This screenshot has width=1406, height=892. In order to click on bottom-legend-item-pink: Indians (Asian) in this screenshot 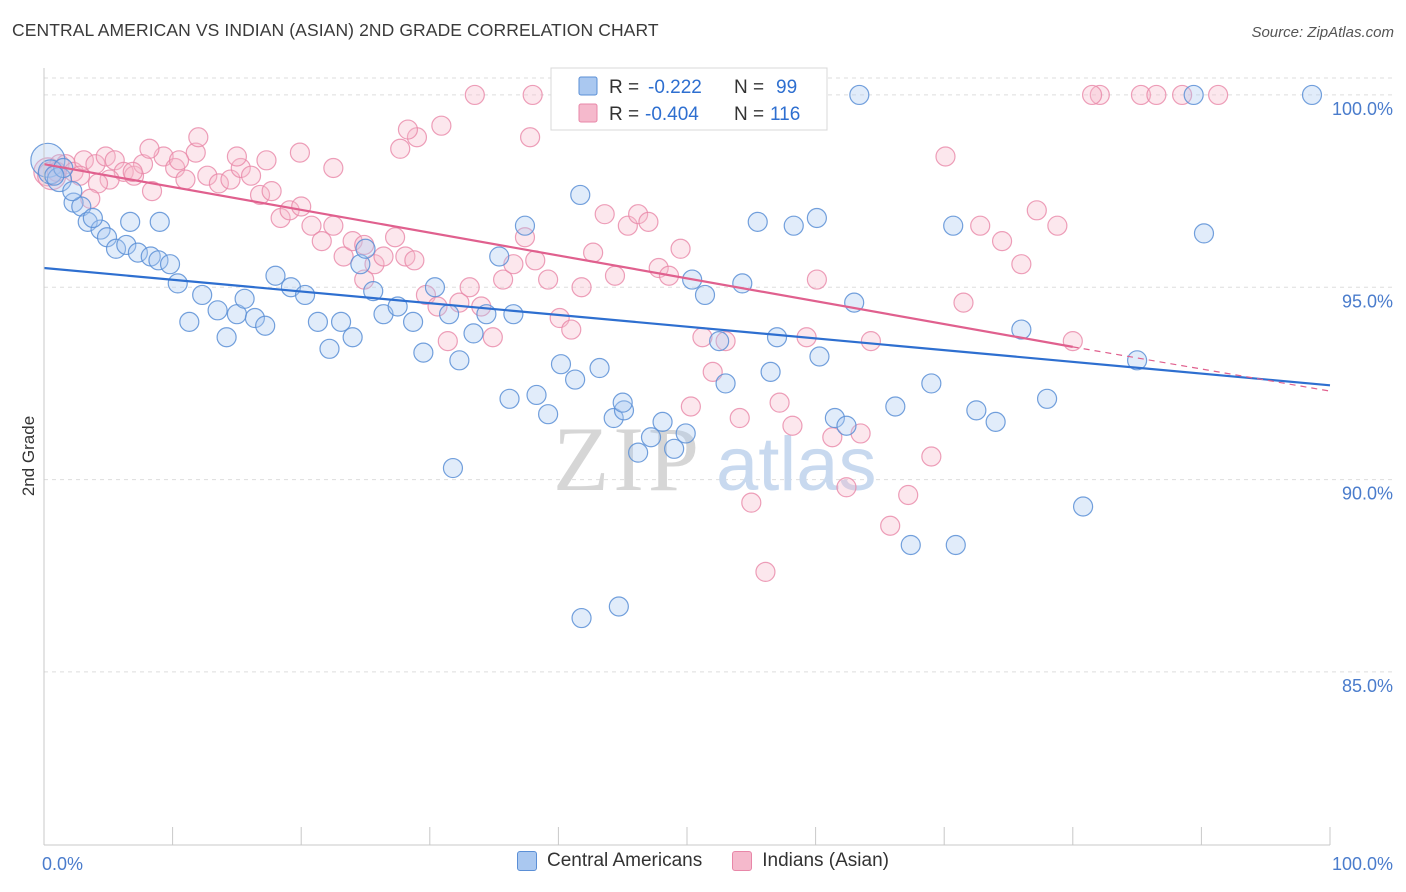, I will do `click(810, 861)`.